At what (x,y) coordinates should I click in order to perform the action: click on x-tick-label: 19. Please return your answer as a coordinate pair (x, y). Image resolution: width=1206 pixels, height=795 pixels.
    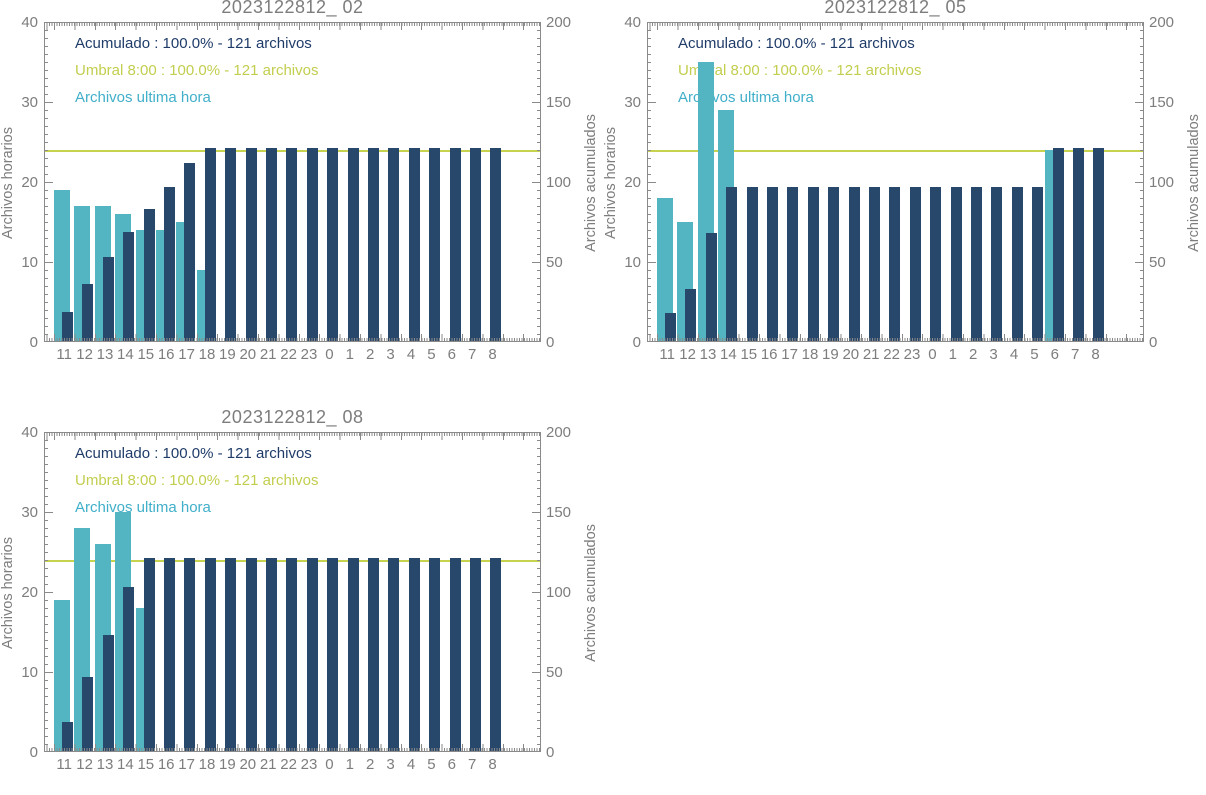
    Looking at the image, I should click on (830, 354).